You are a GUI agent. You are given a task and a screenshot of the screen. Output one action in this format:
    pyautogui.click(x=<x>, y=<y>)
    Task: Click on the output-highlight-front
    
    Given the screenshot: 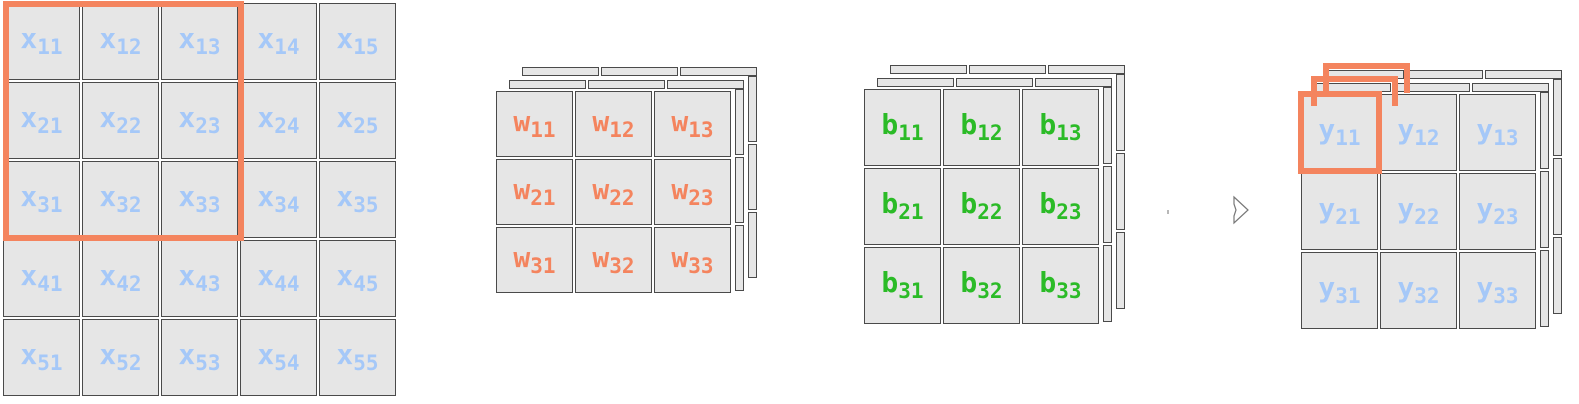 What is the action you would take?
    pyautogui.click(x=1340, y=132)
    